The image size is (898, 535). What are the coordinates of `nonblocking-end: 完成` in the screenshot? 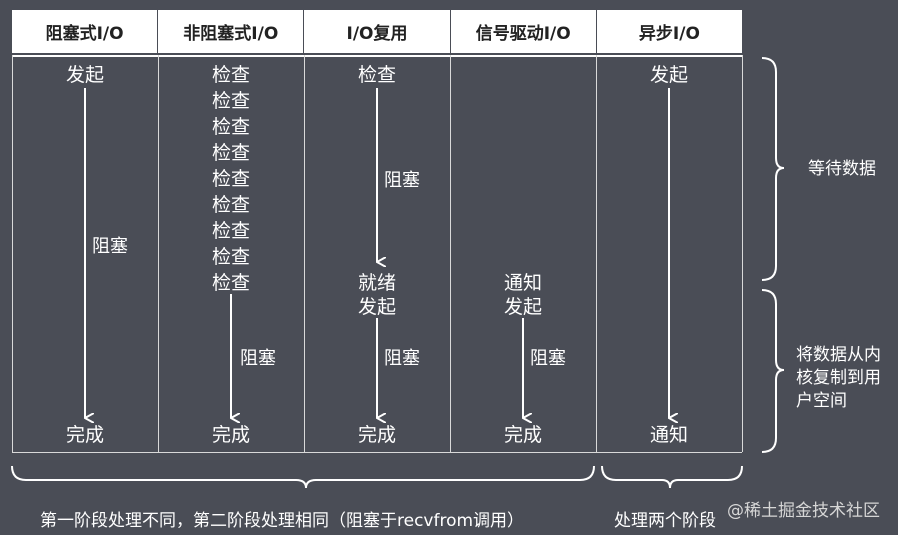 It's located at (231, 435).